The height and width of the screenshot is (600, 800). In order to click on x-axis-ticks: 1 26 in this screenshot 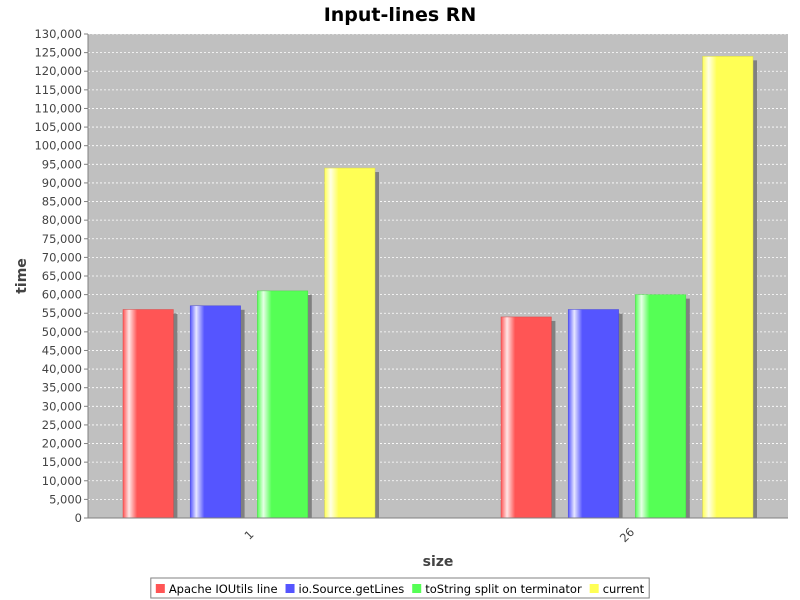, I will do `click(439, 535)`.